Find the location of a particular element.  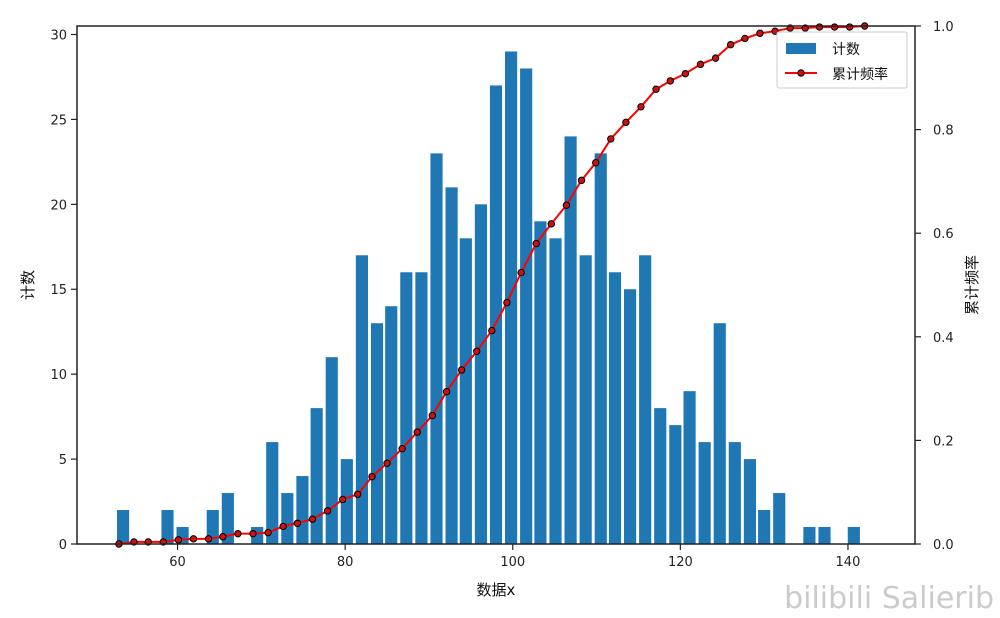

y-right-tick-label: 0.8 is located at coordinates (943, 131).